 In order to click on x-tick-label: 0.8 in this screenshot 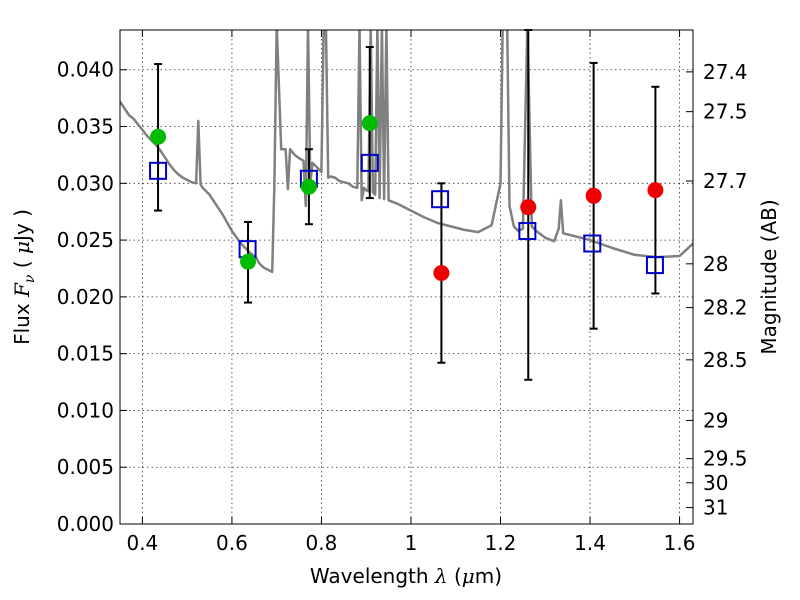, I will do `click(322, 543)`.